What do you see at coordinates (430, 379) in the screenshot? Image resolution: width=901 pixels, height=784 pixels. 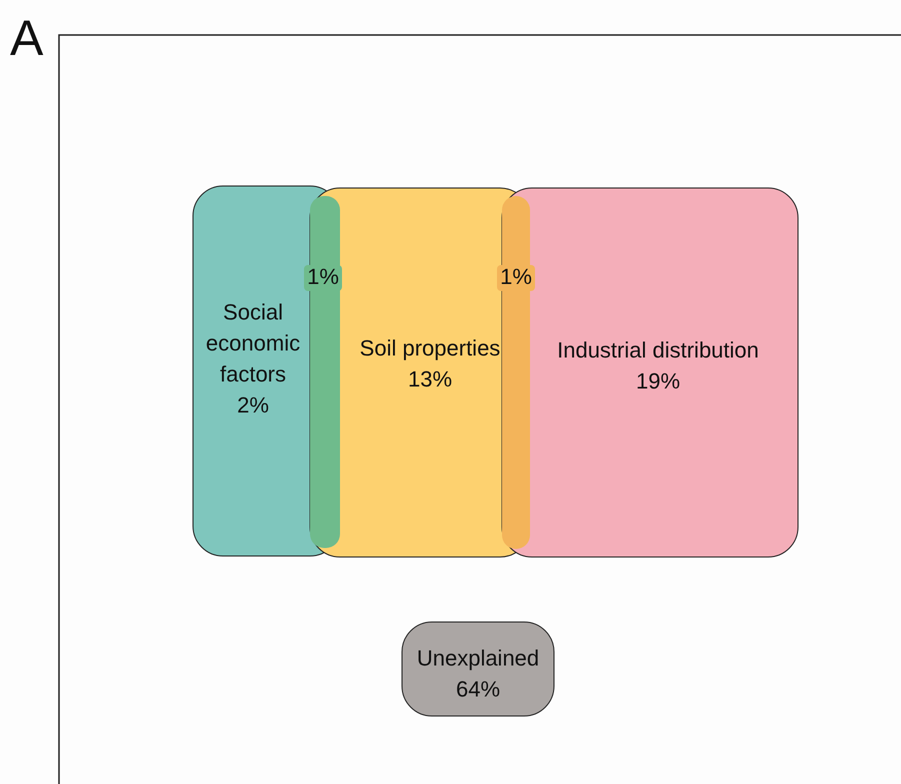 I see `data-label: 13%` at bounding box center [430, 379].